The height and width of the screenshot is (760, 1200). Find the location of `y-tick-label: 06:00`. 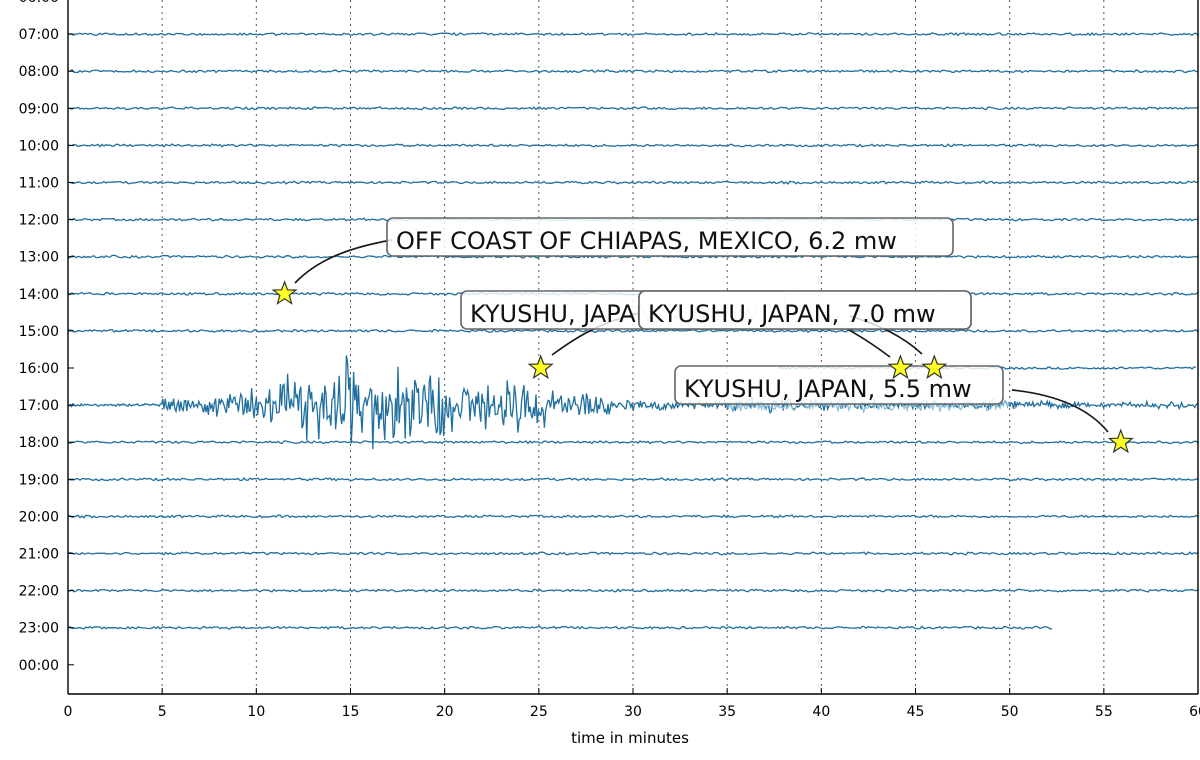

y-tick-label: 06:00 is located at coordinates (39, 3).